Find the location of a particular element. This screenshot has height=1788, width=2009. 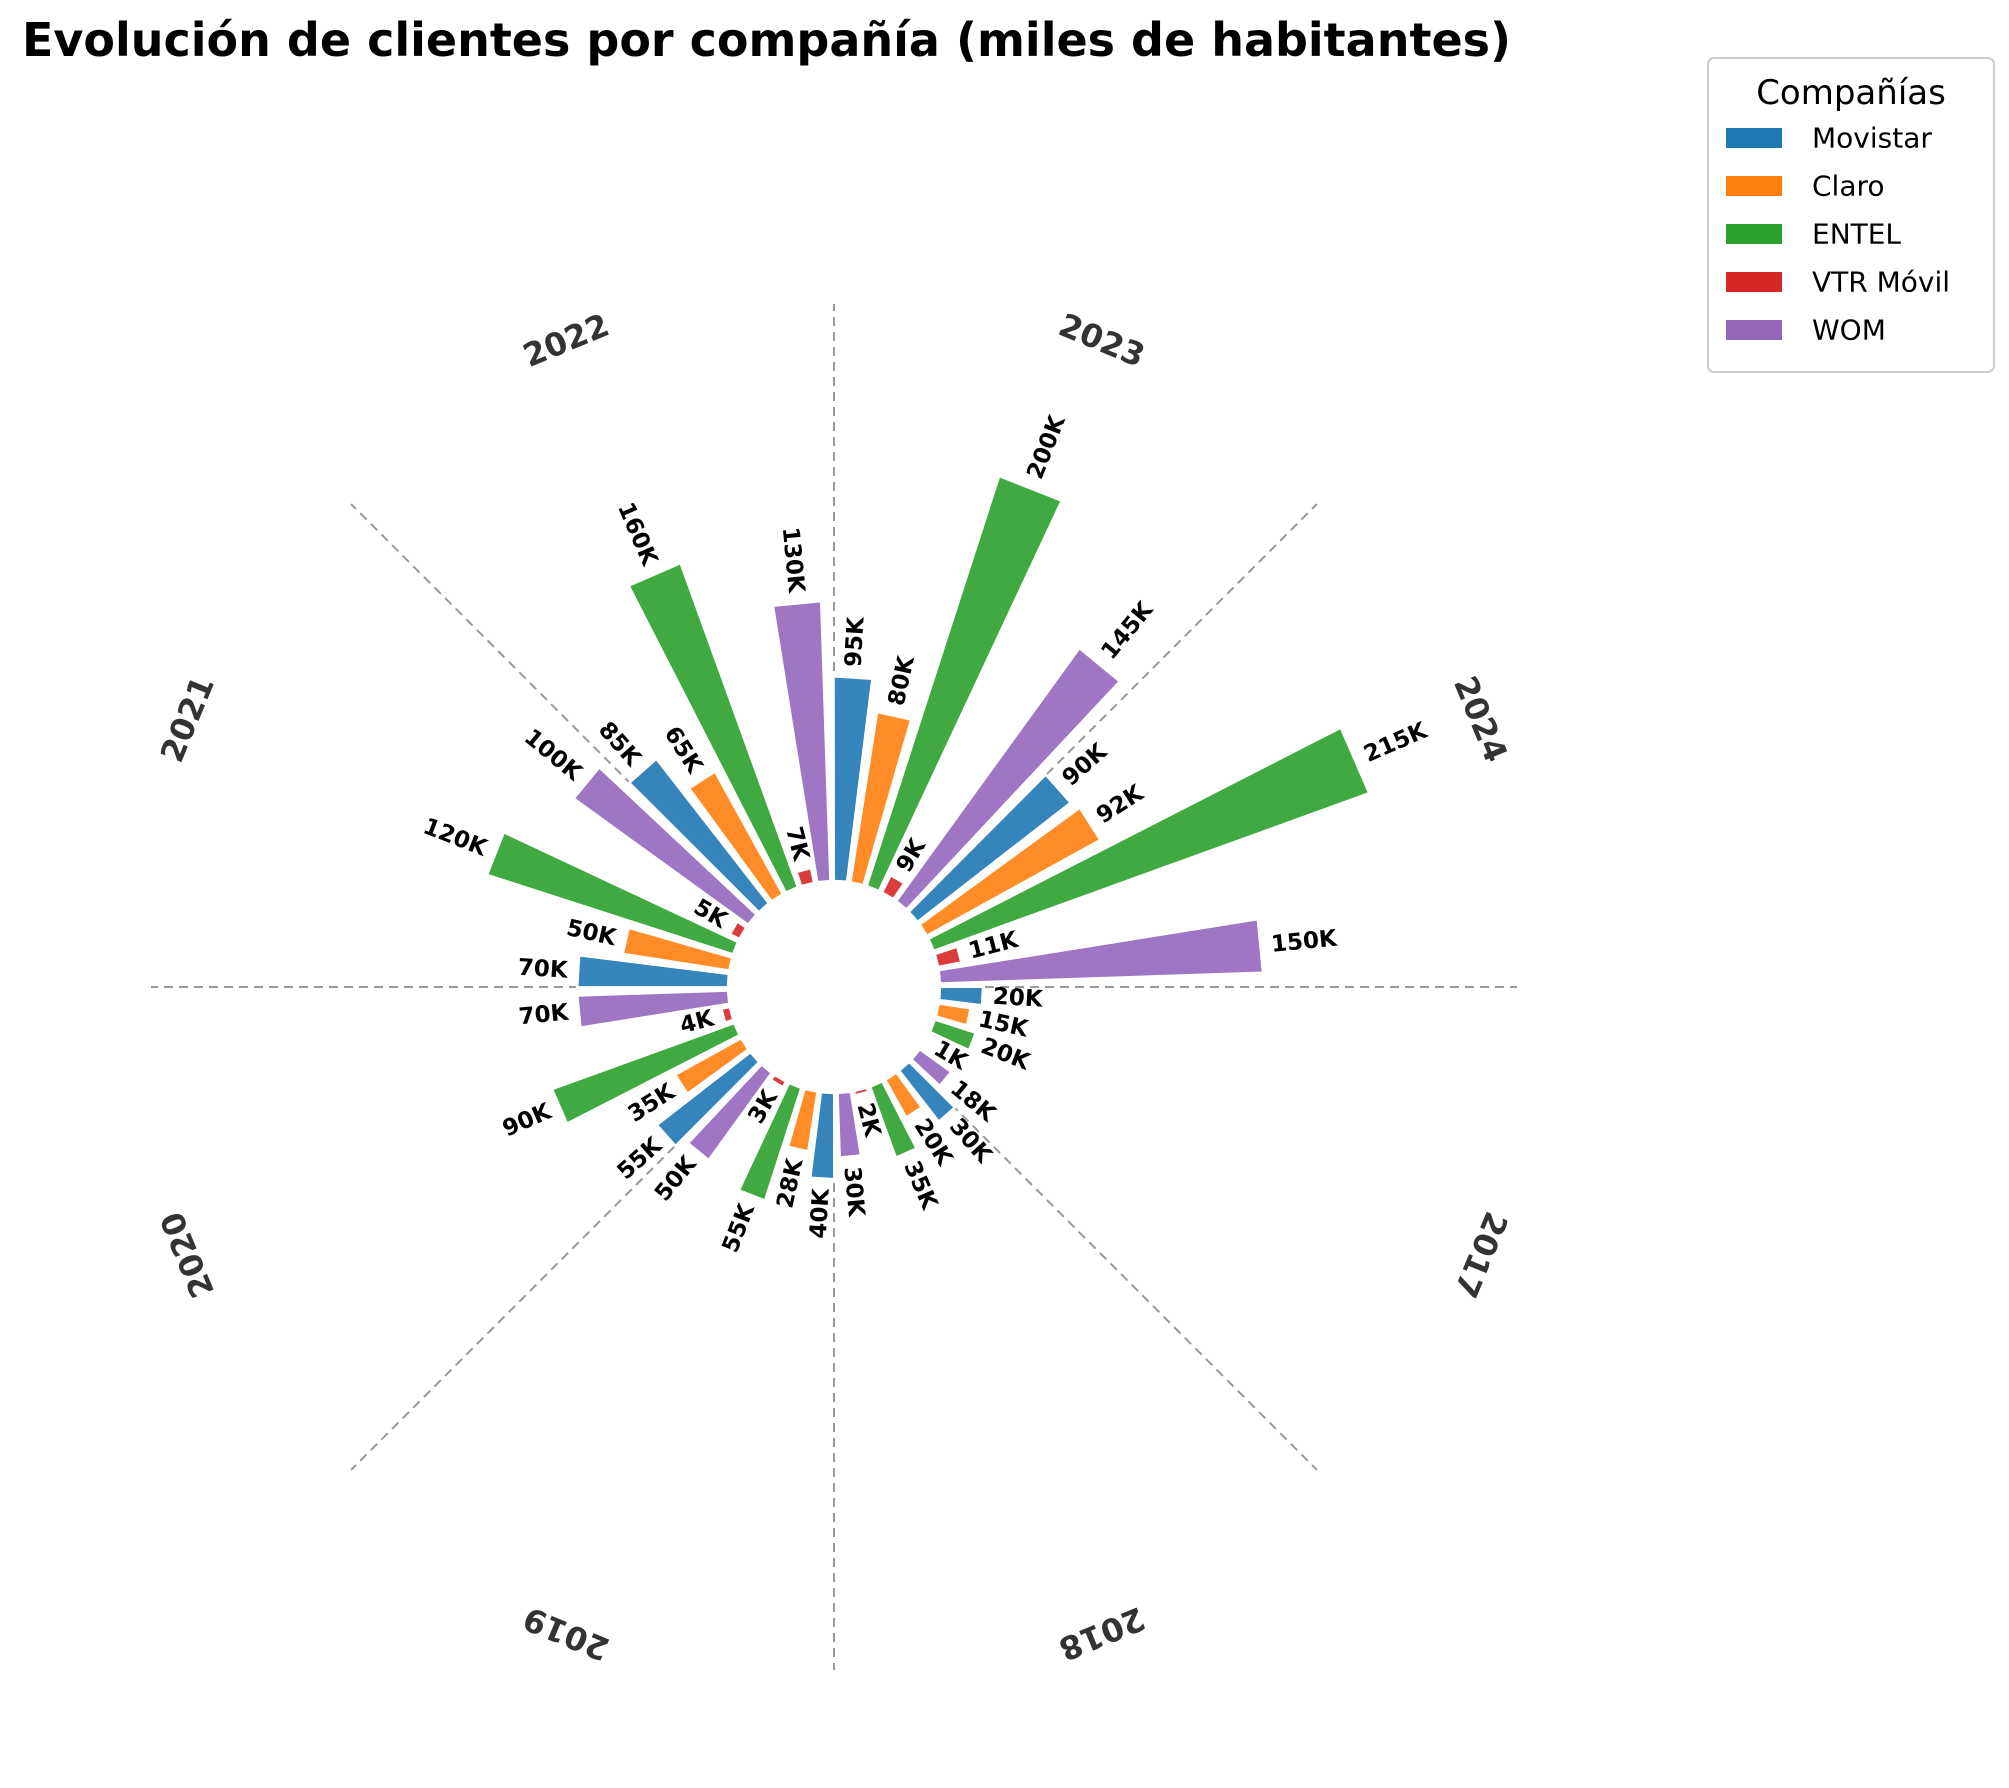

bar-vtr-móvil-2017 is located at coordinates (926, 1041).